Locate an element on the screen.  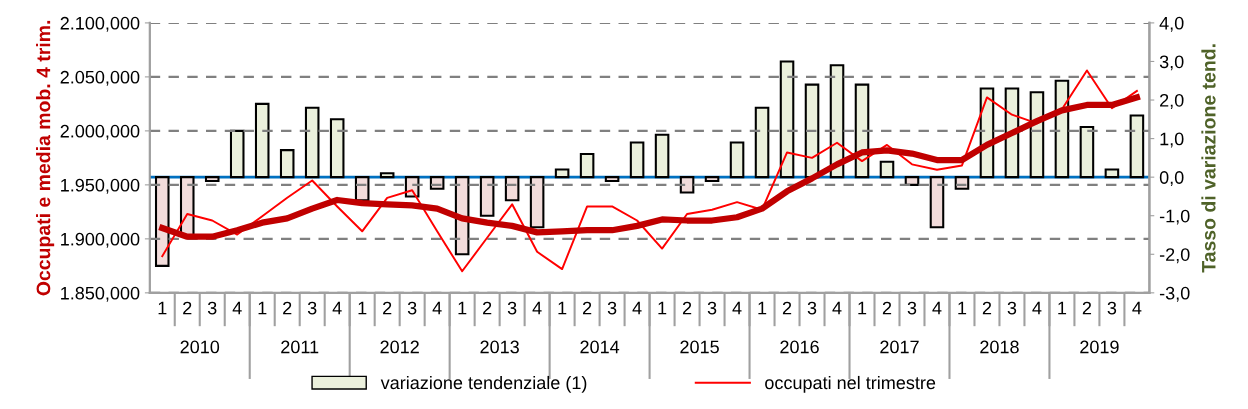
text: 2011 is located at coordinates (300, 347).